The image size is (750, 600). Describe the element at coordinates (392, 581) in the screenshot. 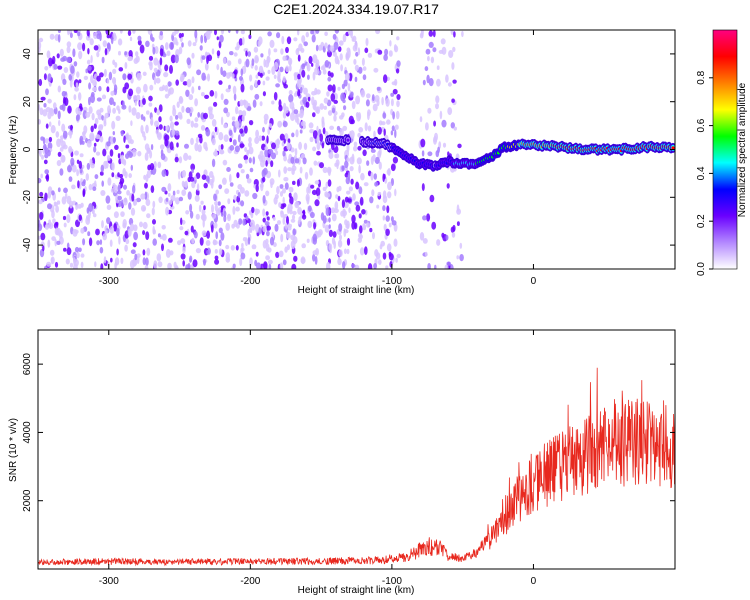

I see `snr-x-tick-label: -100` at that location.